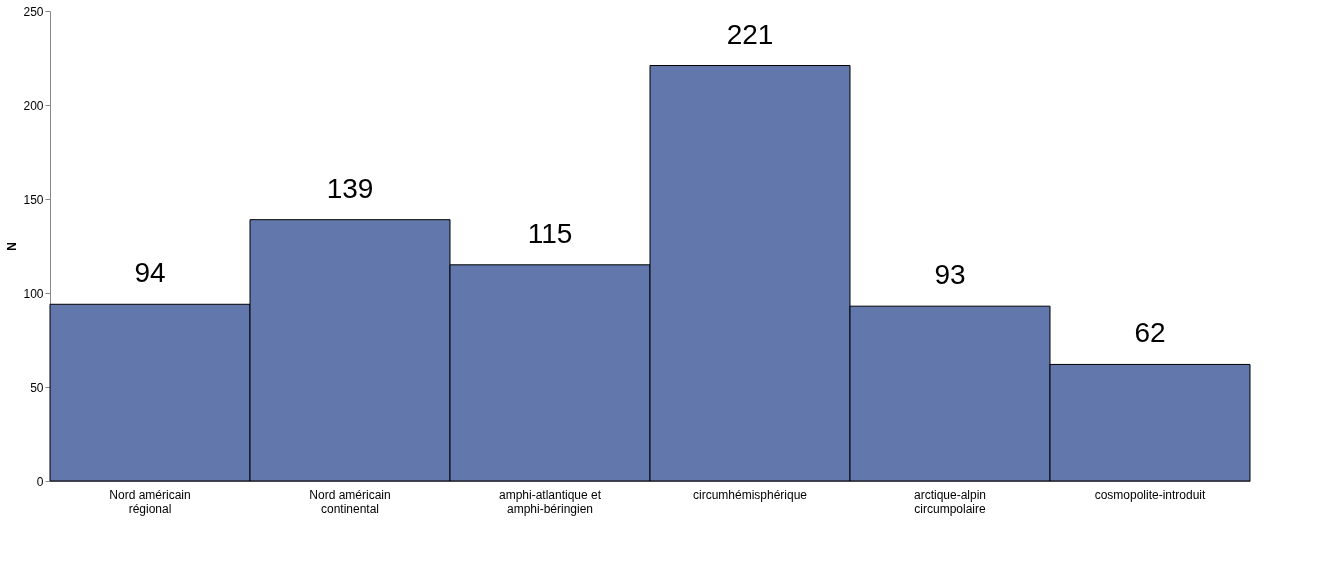 The image size is (1334, 575). Describe the element at coordinates (150, 273) in the screenshot. I see `data-label: 94` at that location.